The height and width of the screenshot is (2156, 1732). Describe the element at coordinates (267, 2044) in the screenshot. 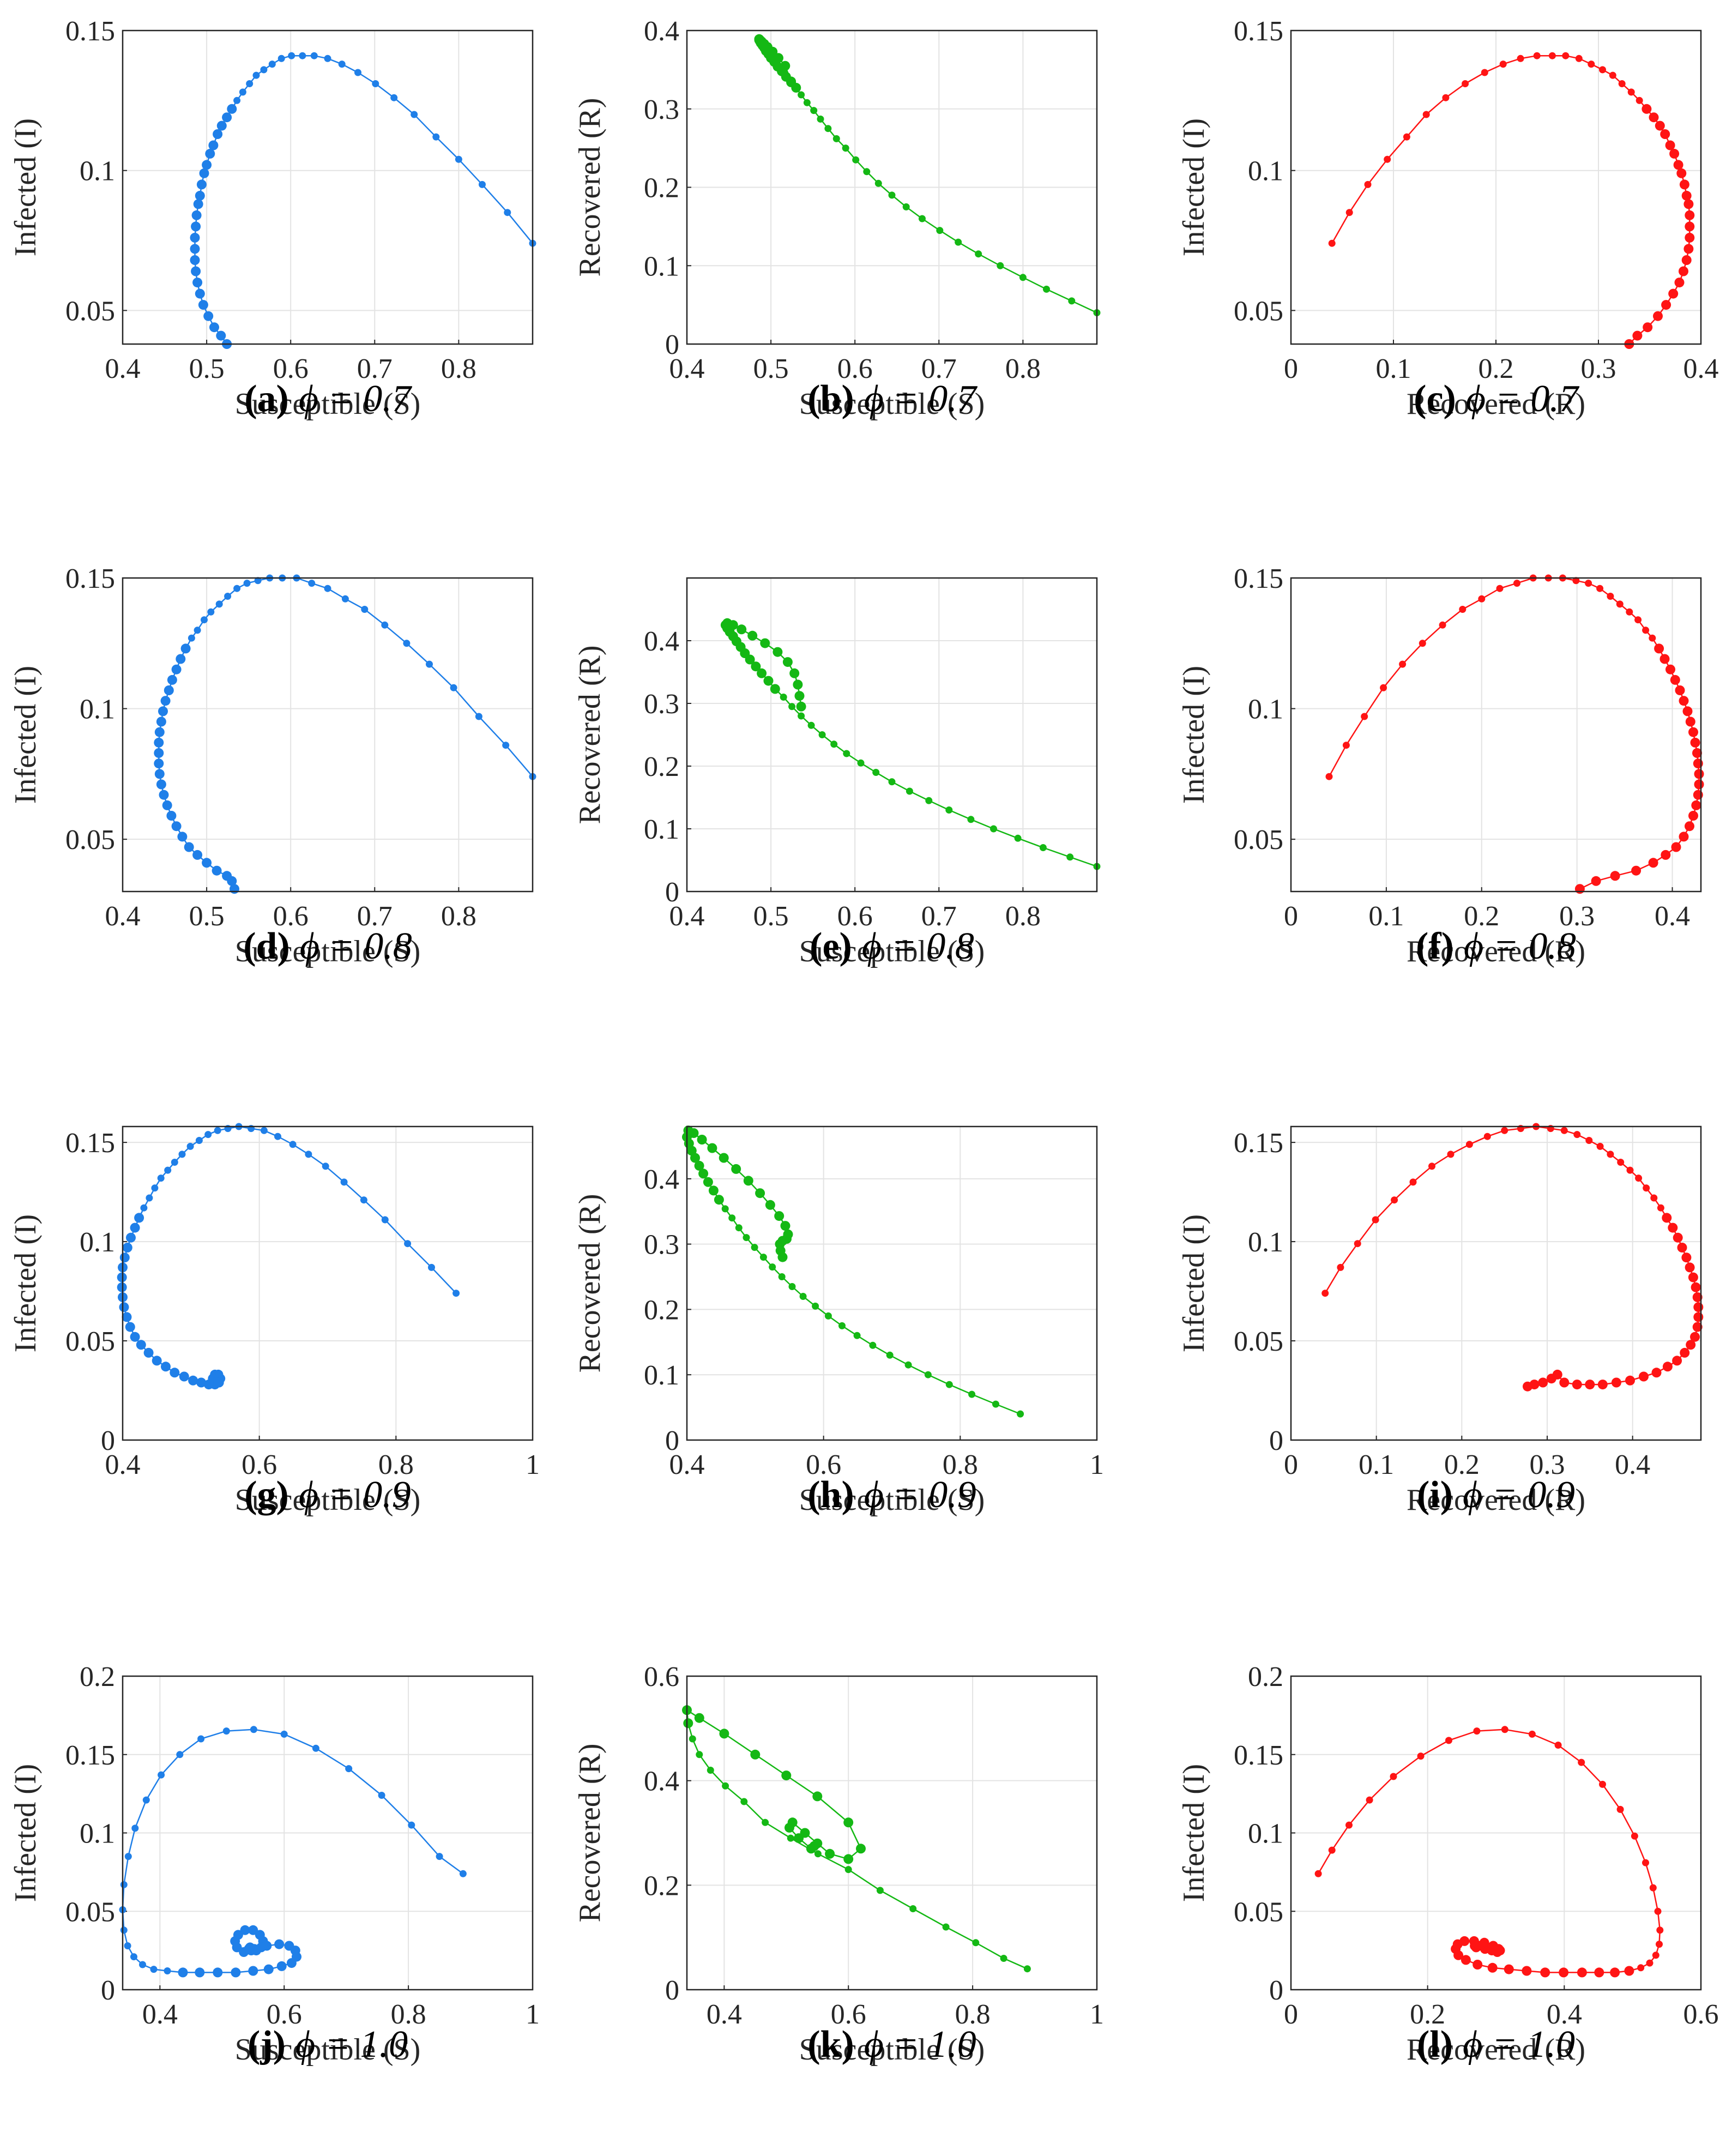

I see `caption-letter: (j)` at that location.